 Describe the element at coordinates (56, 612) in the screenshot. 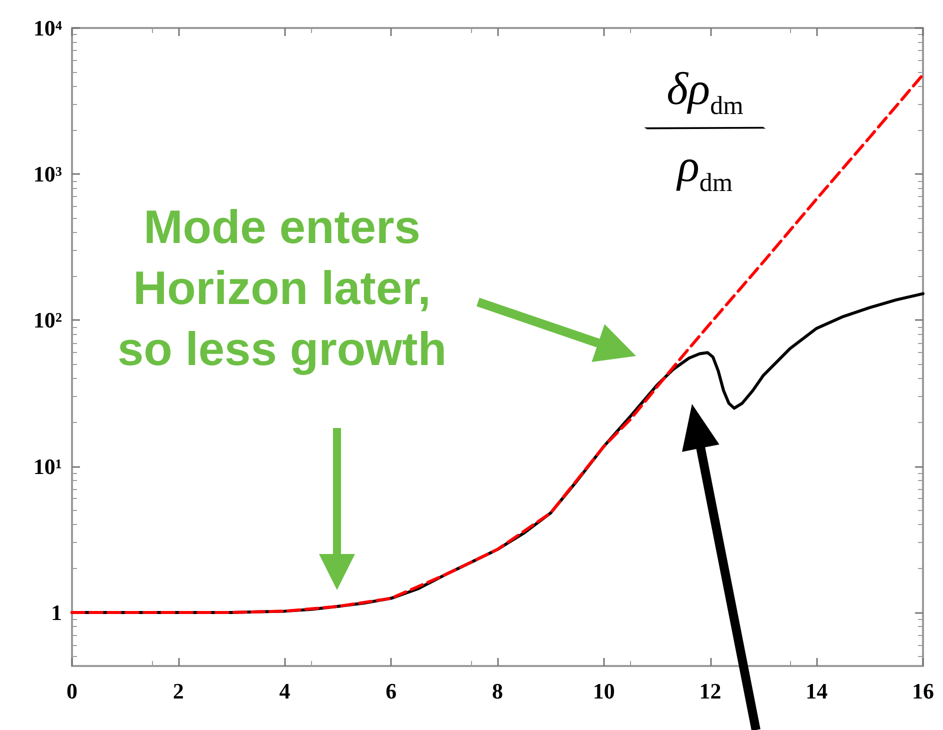

I see `y-tick-label: 1` at that location.